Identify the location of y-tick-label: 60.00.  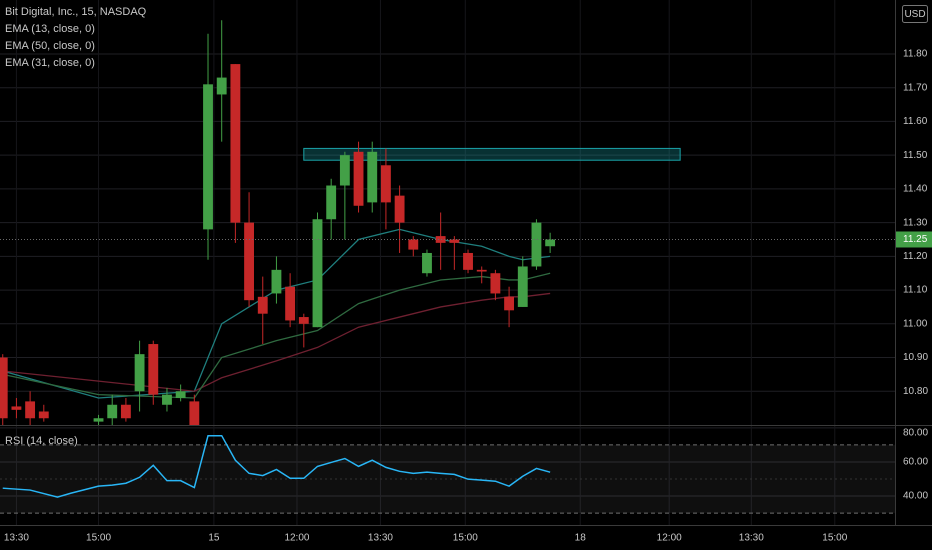
(915, 462).